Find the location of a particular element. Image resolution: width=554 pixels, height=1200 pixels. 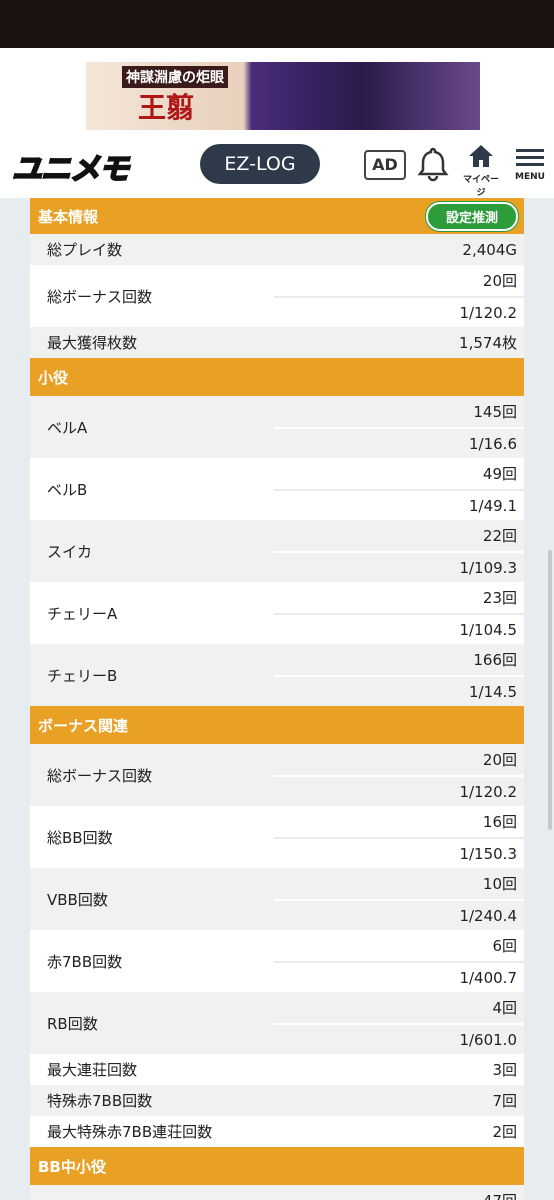

section-header: ボーナス関連 is located at coordinates (277, 725).